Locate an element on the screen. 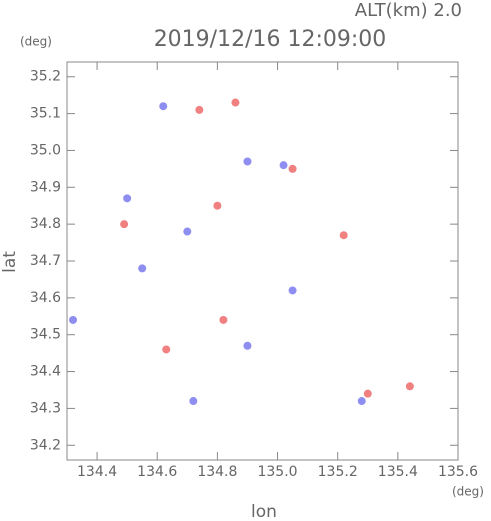  y-tick-label: 34.3 is located at coordinates (45, 408).